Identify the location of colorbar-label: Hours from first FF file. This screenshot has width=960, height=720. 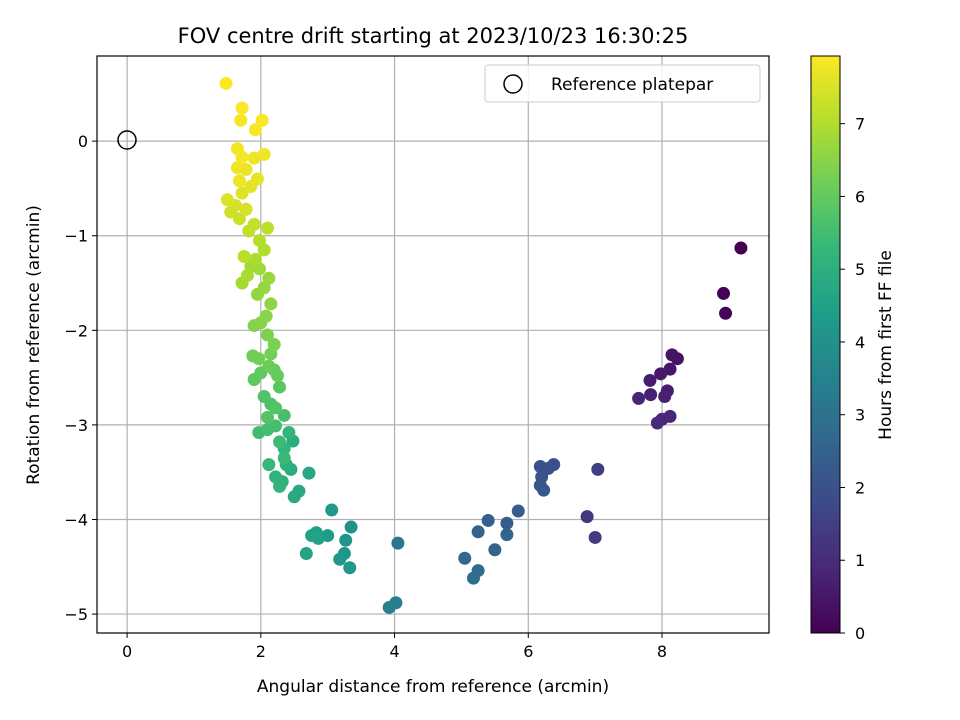
(886, 345).